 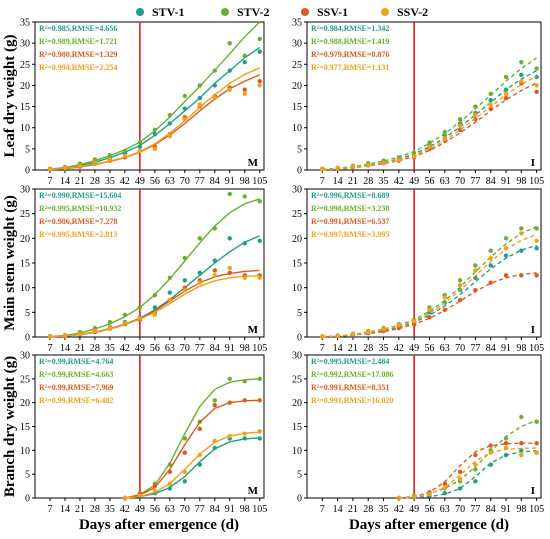 What do you see at coordinates (491, 509) in the screenshot?
I see `x-tick-label: 84` at bounding box center [491, 509].